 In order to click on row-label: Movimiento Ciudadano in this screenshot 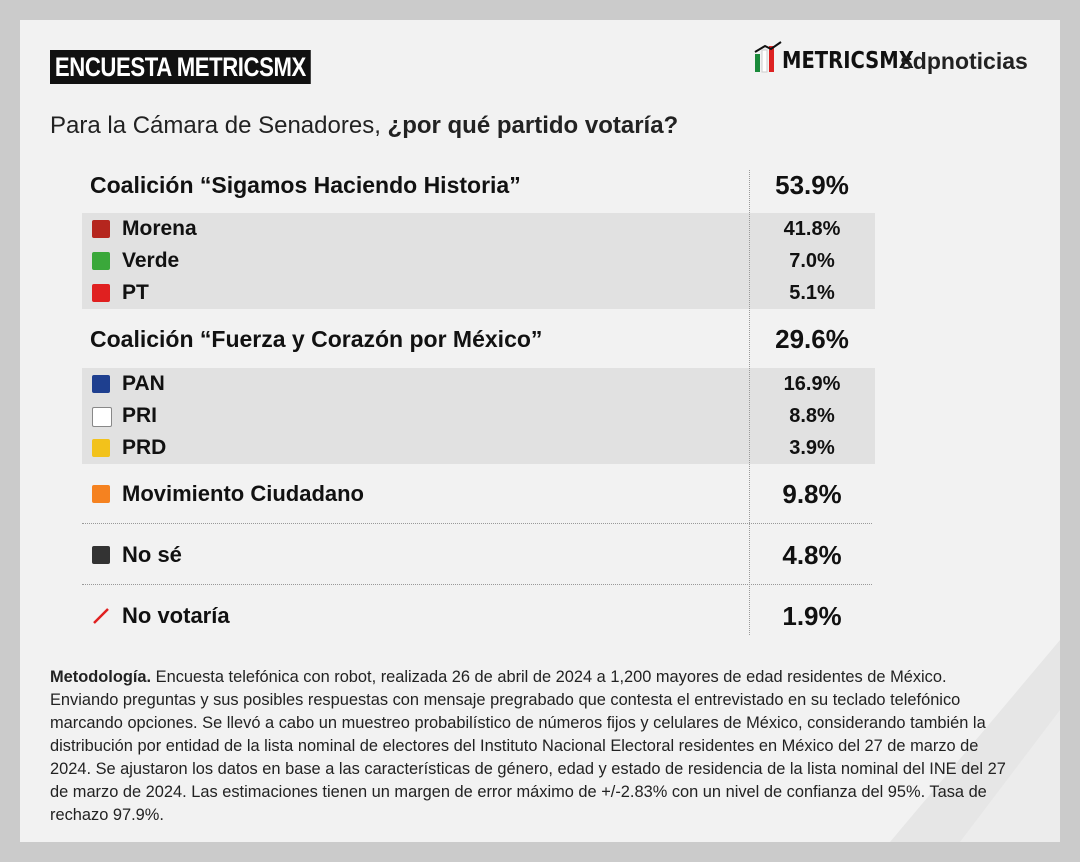, I will do `click(243, 493)`.